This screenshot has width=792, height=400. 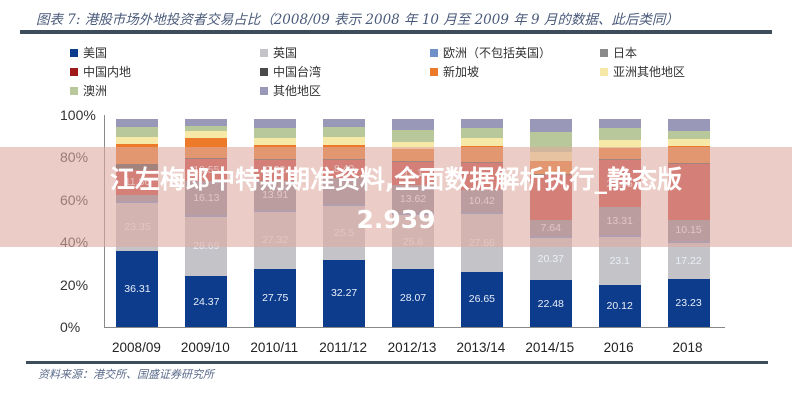 I want to click on x-tick-label: 2012/13, so click(x=412, y=347).